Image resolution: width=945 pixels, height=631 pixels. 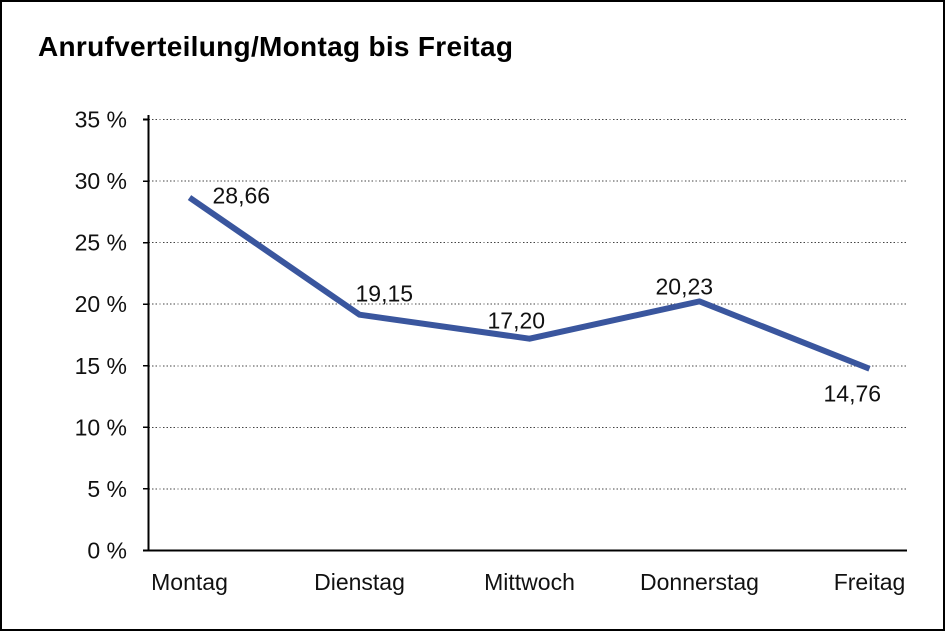 I want to click on x-tick-label: Freitag, so click(x=870, y=582).